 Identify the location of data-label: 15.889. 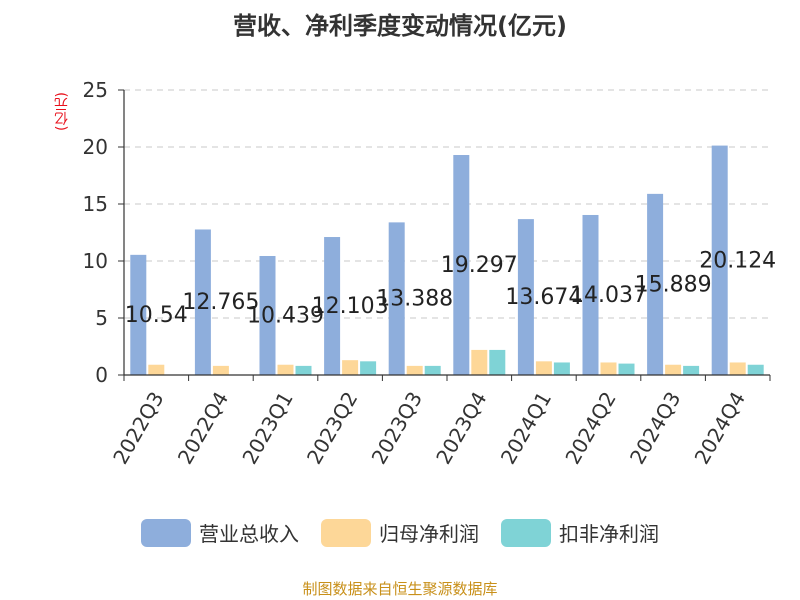
(673, 284).